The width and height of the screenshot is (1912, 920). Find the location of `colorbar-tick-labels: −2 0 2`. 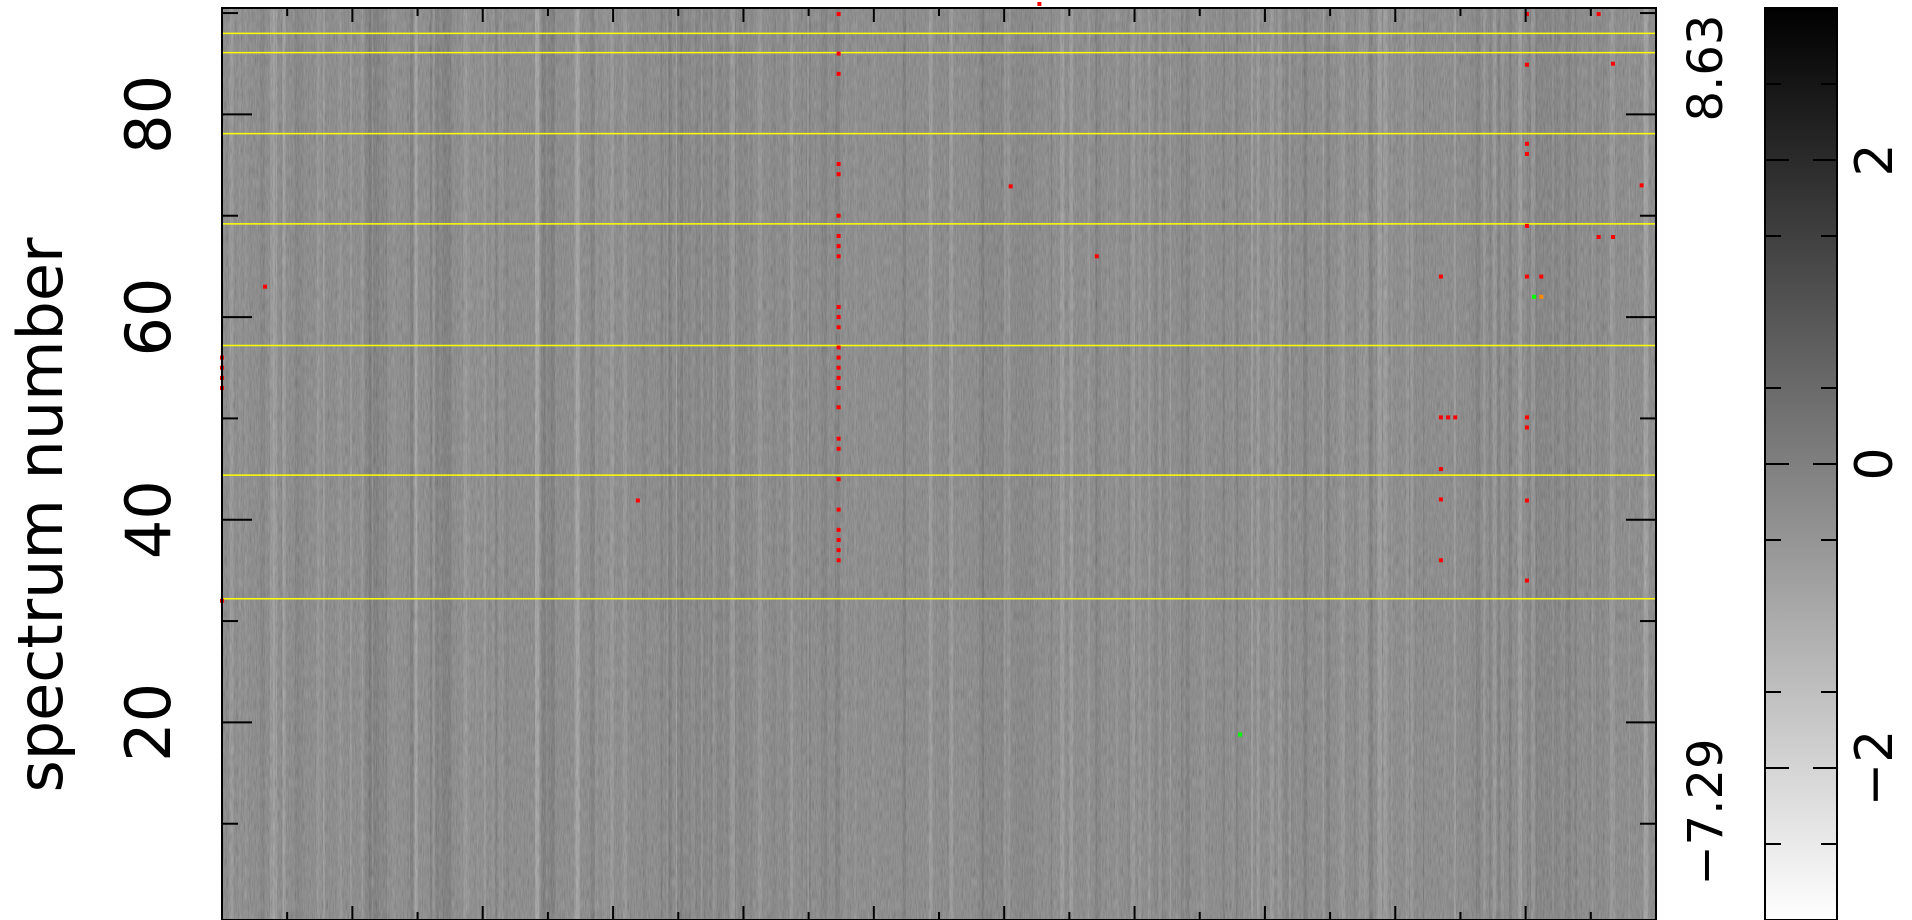

colorbar-tick-labels: −2 0 2 is located at coordinates (1875, 474).